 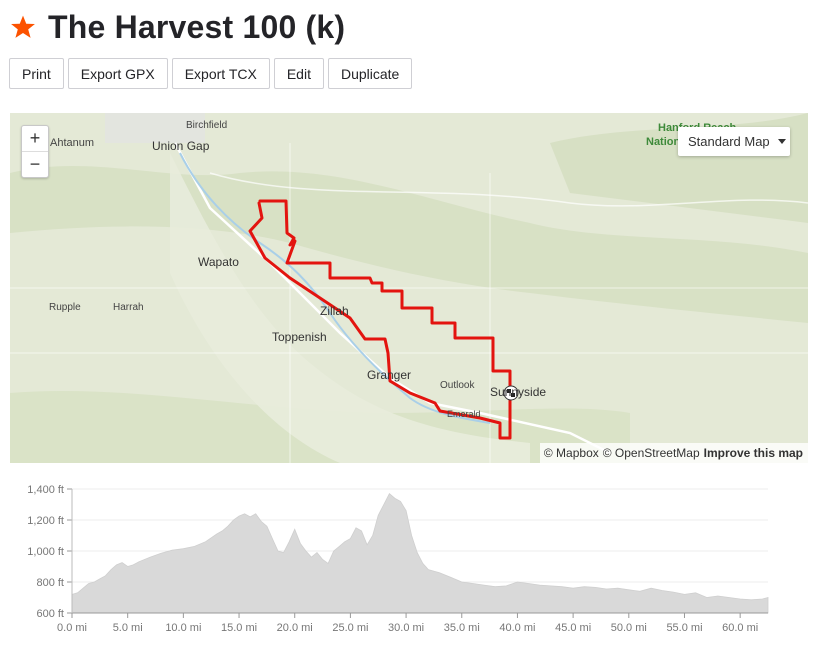 I want to click on y-tick-label: 1,200 ft, so click(x=45, y=521).